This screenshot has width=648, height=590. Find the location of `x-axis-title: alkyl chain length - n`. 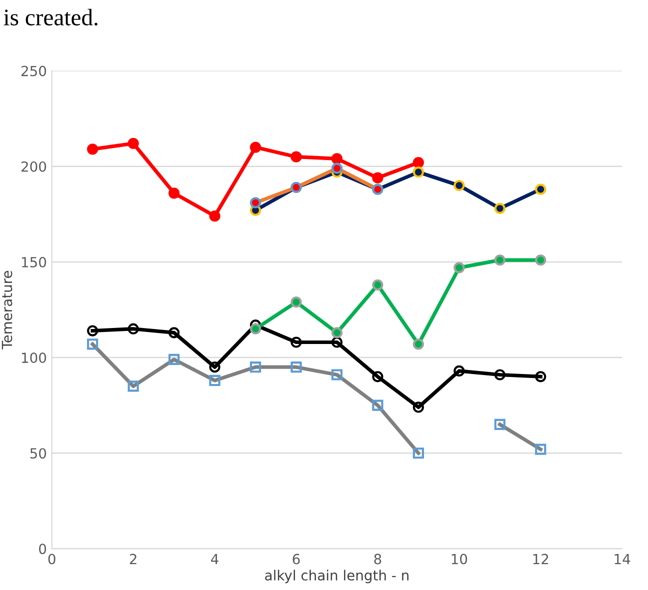

x-axis-title: alkyl chain length - n is located at coordinates (336, 577).